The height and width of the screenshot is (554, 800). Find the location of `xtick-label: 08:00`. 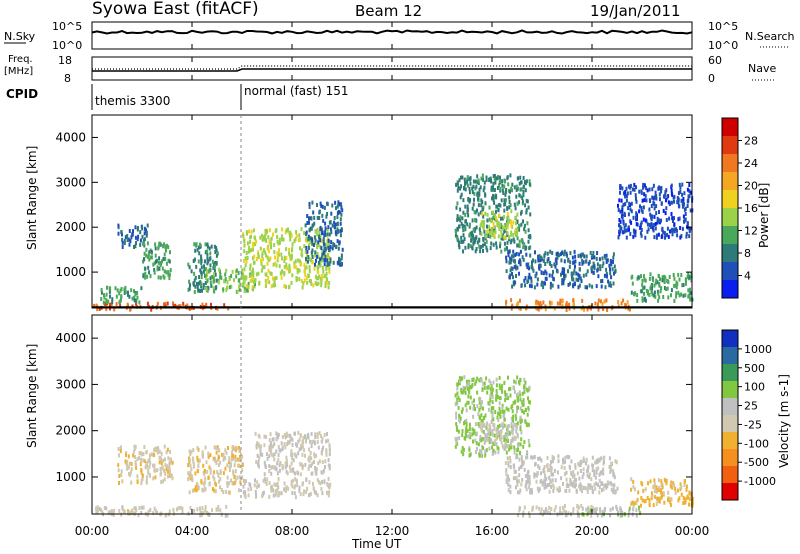

xtick-label: 08:00 is located at coordinates (292, 531).